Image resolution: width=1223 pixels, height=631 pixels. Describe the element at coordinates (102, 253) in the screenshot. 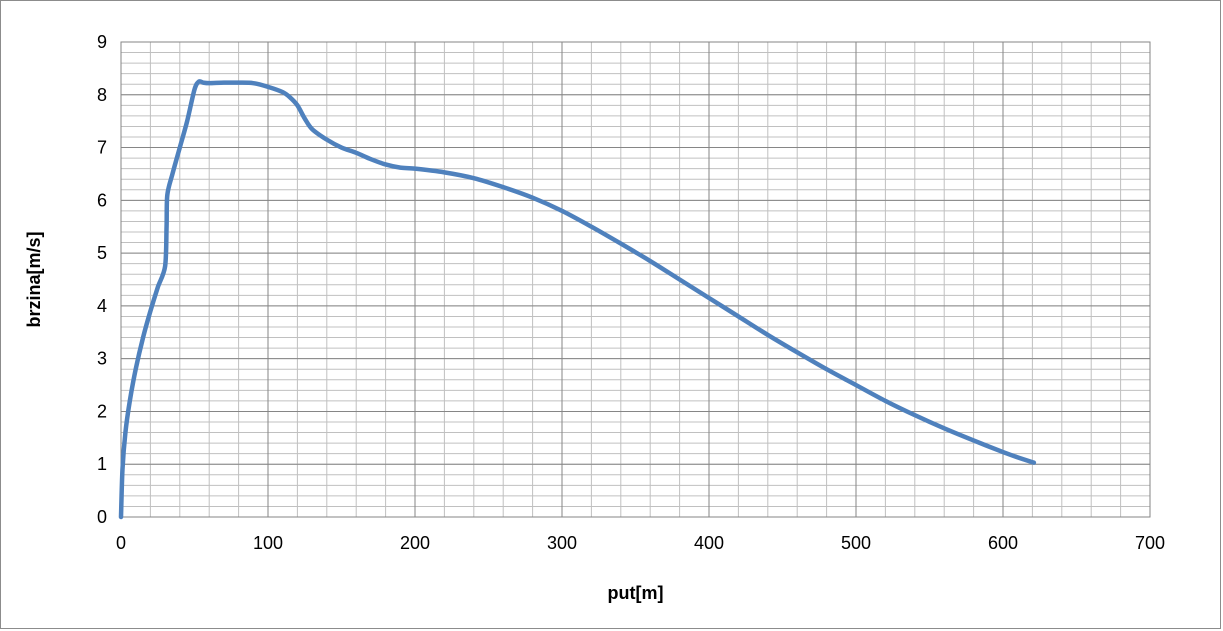

I see `y-tick-label: 5` at that location.